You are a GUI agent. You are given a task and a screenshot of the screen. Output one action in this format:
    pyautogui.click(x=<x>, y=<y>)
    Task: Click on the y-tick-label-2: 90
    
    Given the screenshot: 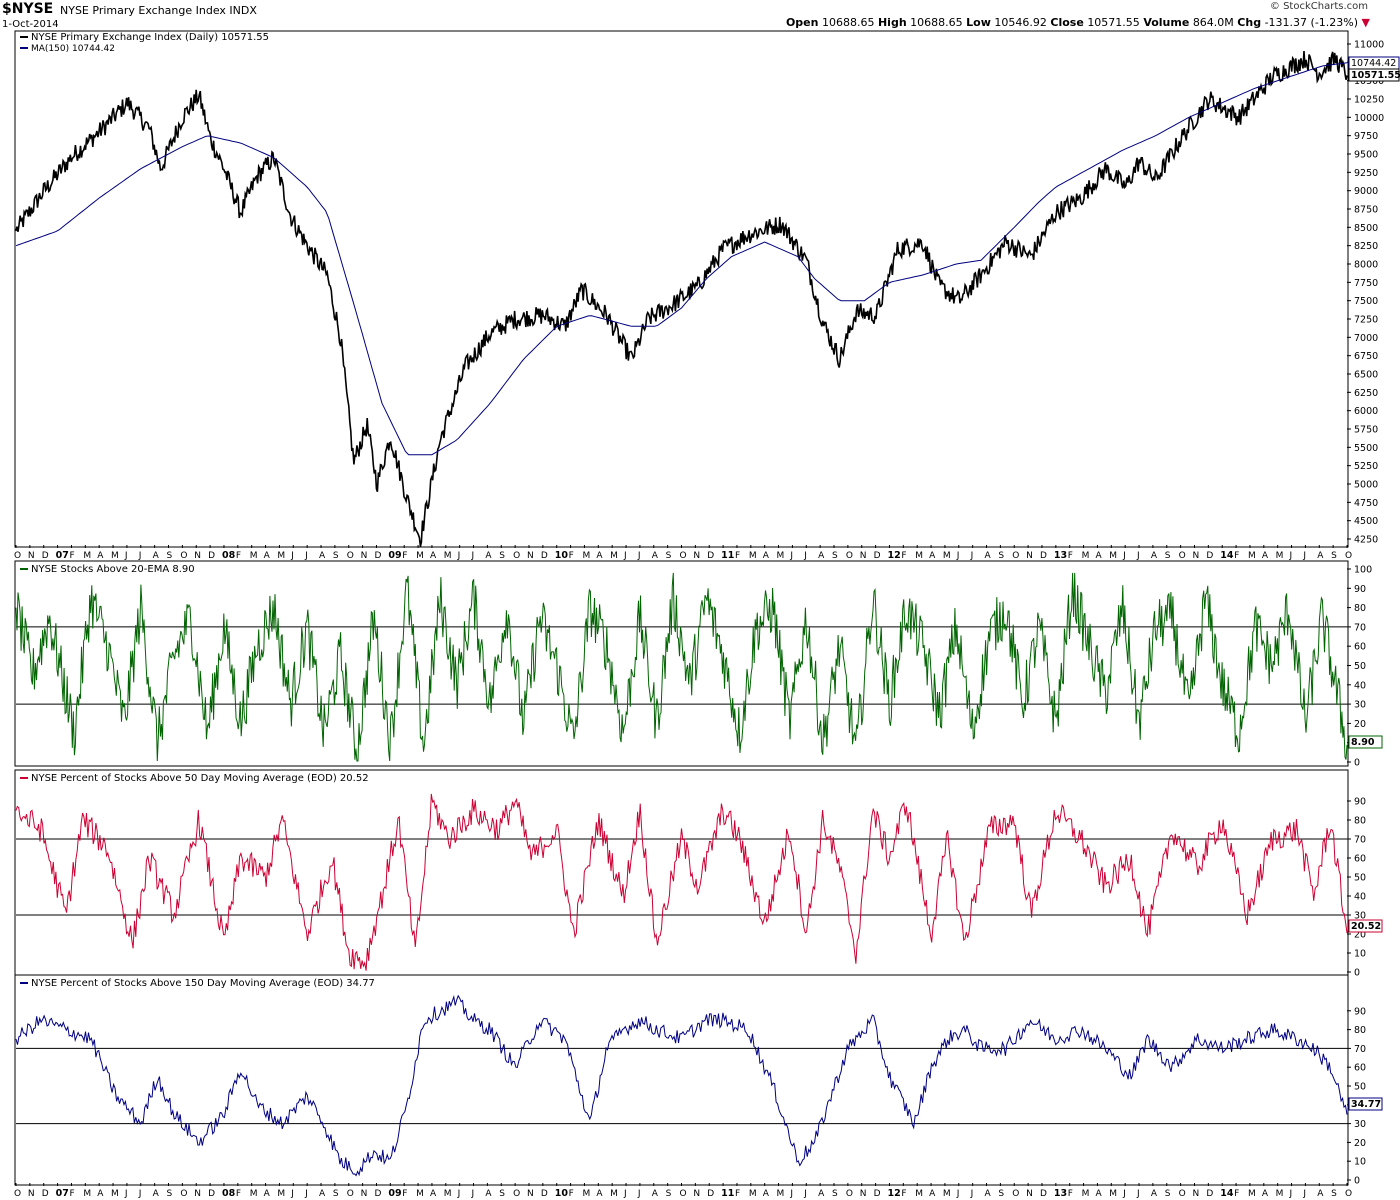 What is the action you would take?
    pyautogui.click(x=1360, y=802)
    